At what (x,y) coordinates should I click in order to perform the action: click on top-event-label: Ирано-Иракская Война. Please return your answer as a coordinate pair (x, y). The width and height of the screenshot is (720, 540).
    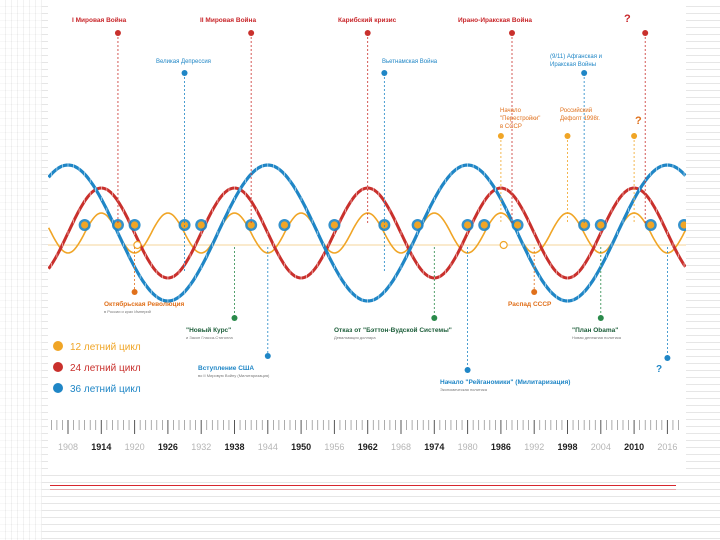
    Looking at the image, I should click on (495, 20).